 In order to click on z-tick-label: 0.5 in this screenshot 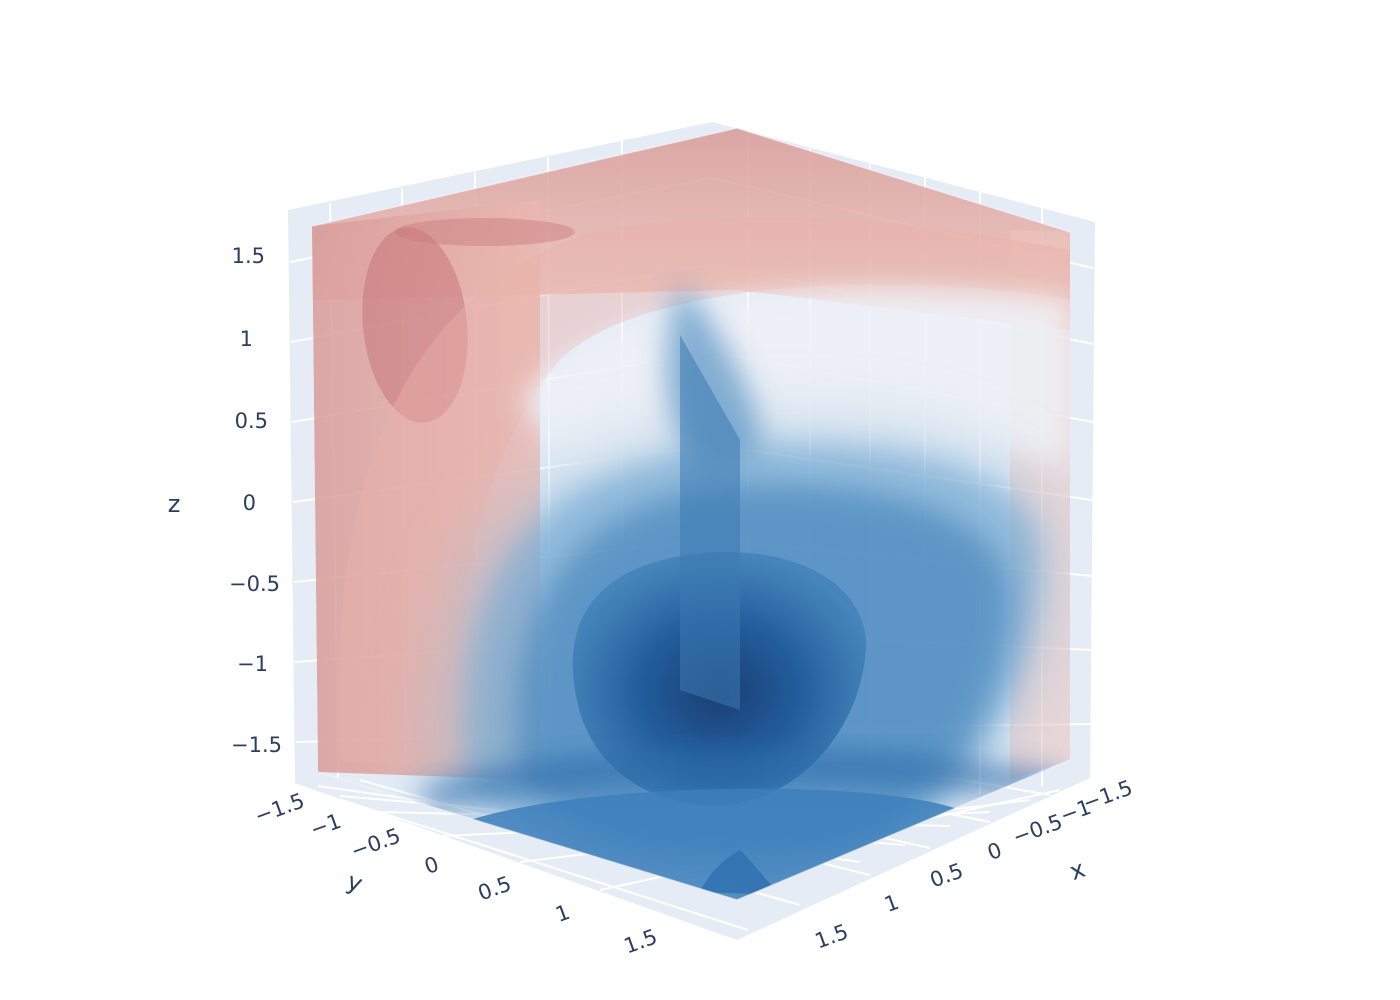, I will do `click(251, 421)`.